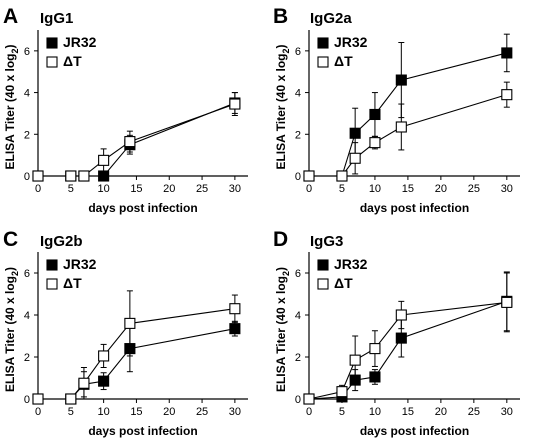 The image size is (535, 444). What do you see at coordinates (331, 18) in the screenshot?
I see `panel-title: IgG2a` at bounding box center [331, 18].